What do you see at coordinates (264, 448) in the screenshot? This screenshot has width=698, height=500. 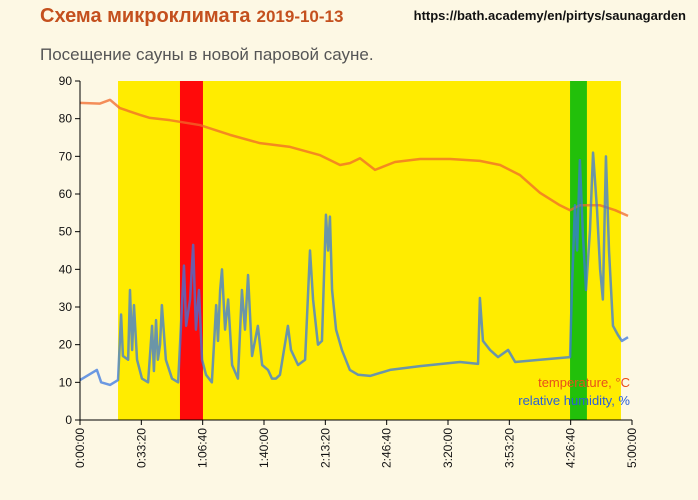 I see `x-tick-label: 1:40:00` at bounding box center [264, 448].